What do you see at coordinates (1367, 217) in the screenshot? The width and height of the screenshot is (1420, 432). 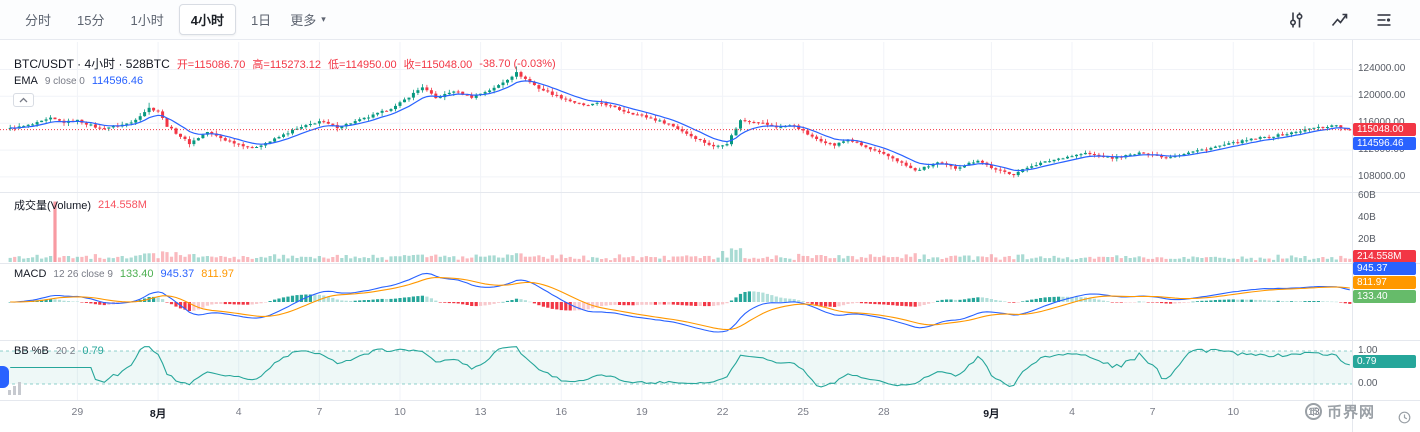 I see `axis-tick: 40B` at bounding box center [1367, 217].